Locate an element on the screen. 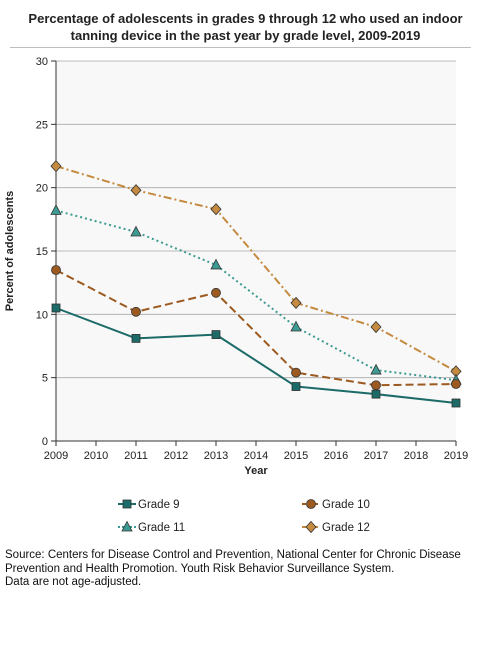  x-tick-label: 2011 is located at coordinates (136, 456).